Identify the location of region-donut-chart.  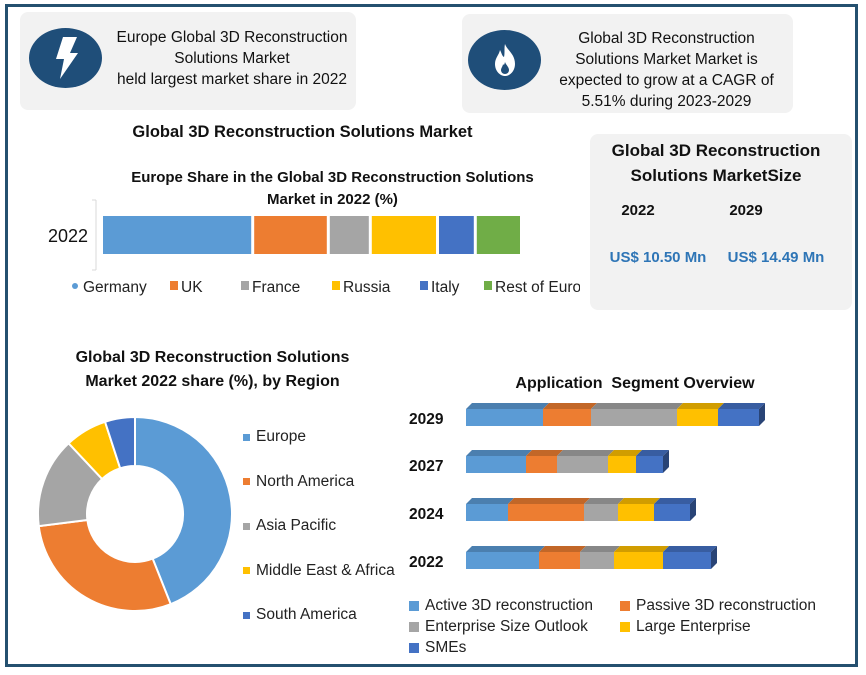
(135, 513).